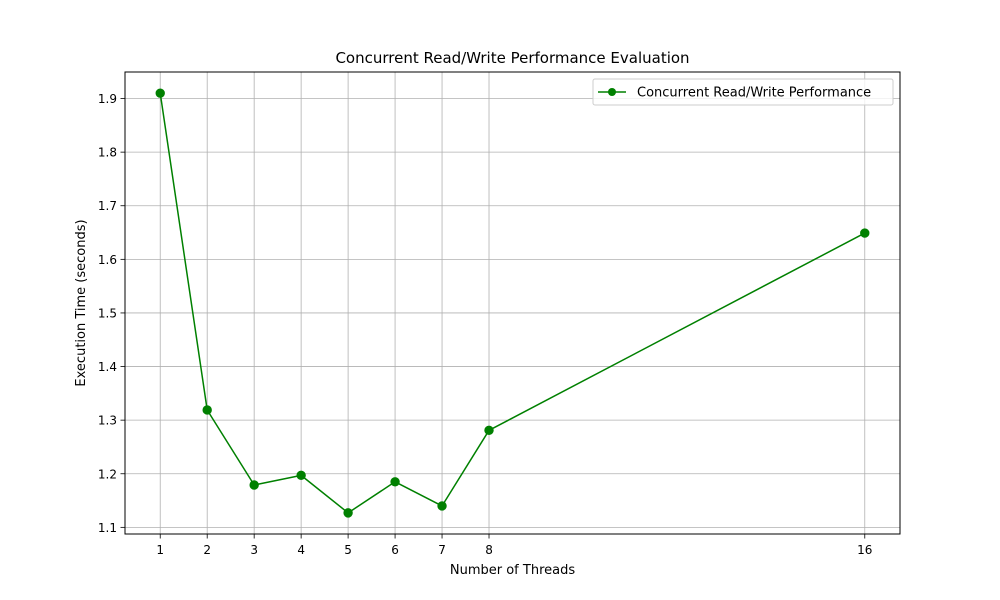 This screenshot has width=1000, height=600. What do you see at coordinates (160, 550) in the screenshot?
I see `x-tick-label: 1` at bounding box center [160, 550].